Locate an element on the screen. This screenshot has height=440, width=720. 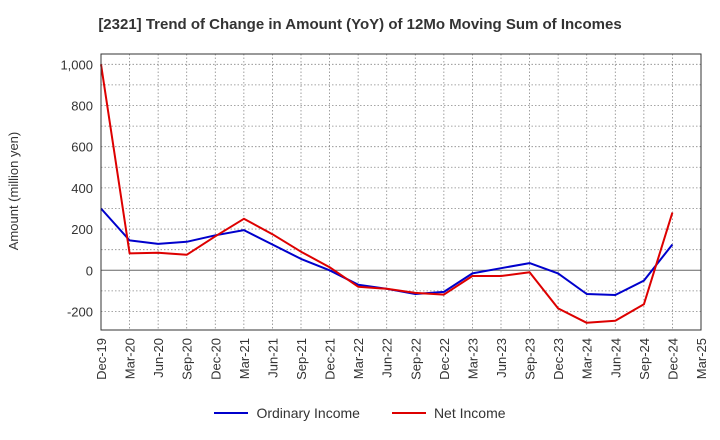
y-tick-label: 1,000 is located at coordinates (76, 64).